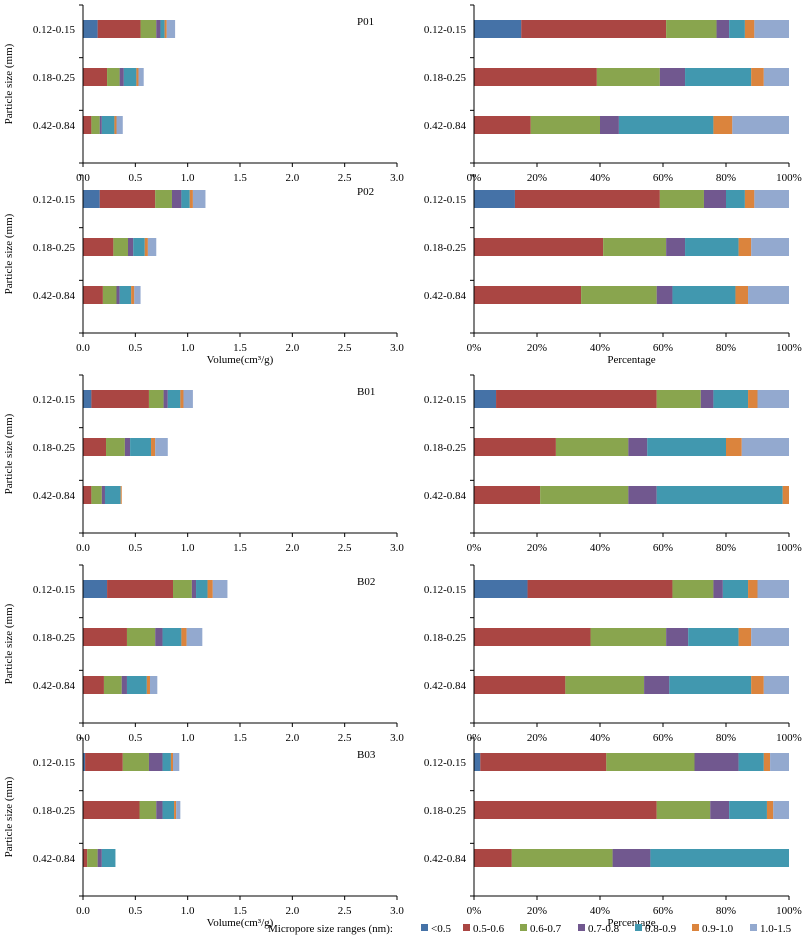 The width and height of the screenshot is (809, 939). Describe the element at coordinates (366, 582) in the screenshot. I see `sample-label: B02` at that location.